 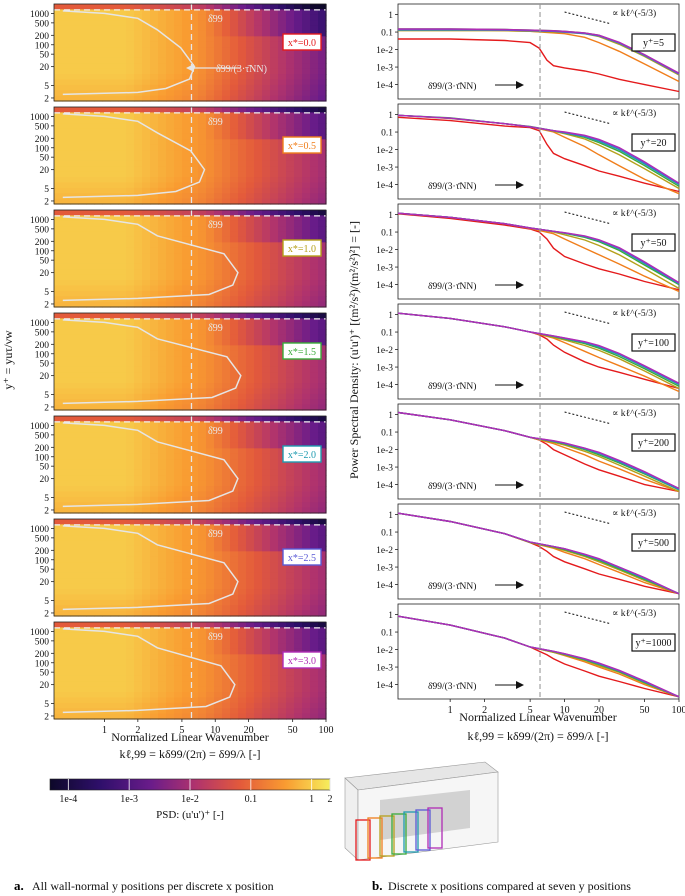 What do you see at coordinates (8, 360) in the screenshot?
I see `y-axis-label: y⁺ = yuτ/νw` at bounding box center [8, 360].